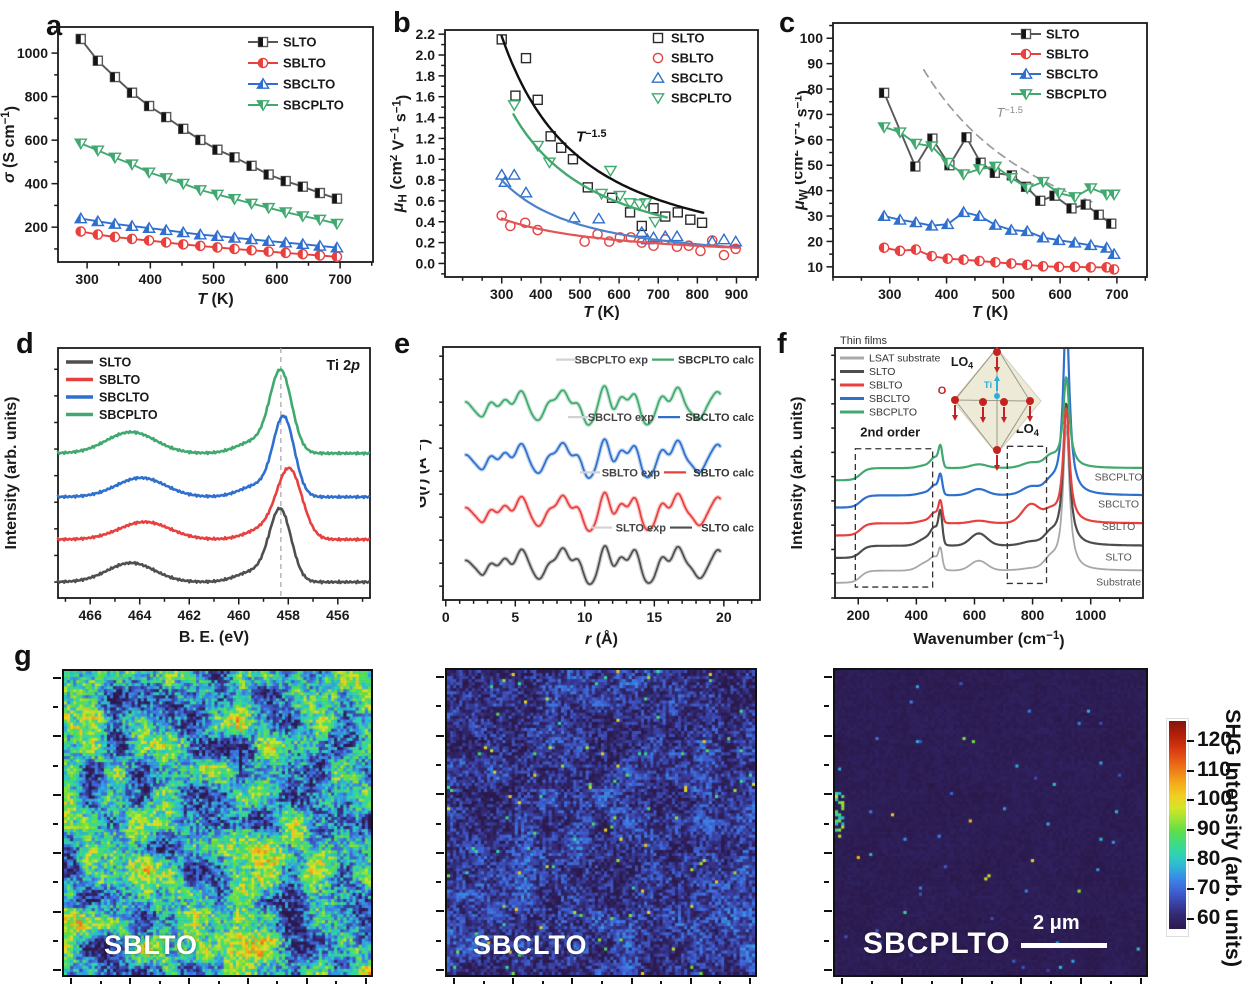 This screenshot has height=984, width=1253. What do you see at coordinates (426, 55) in the screenshot?
I see `svg-text: 2.0` at bounding box center [426, 55].